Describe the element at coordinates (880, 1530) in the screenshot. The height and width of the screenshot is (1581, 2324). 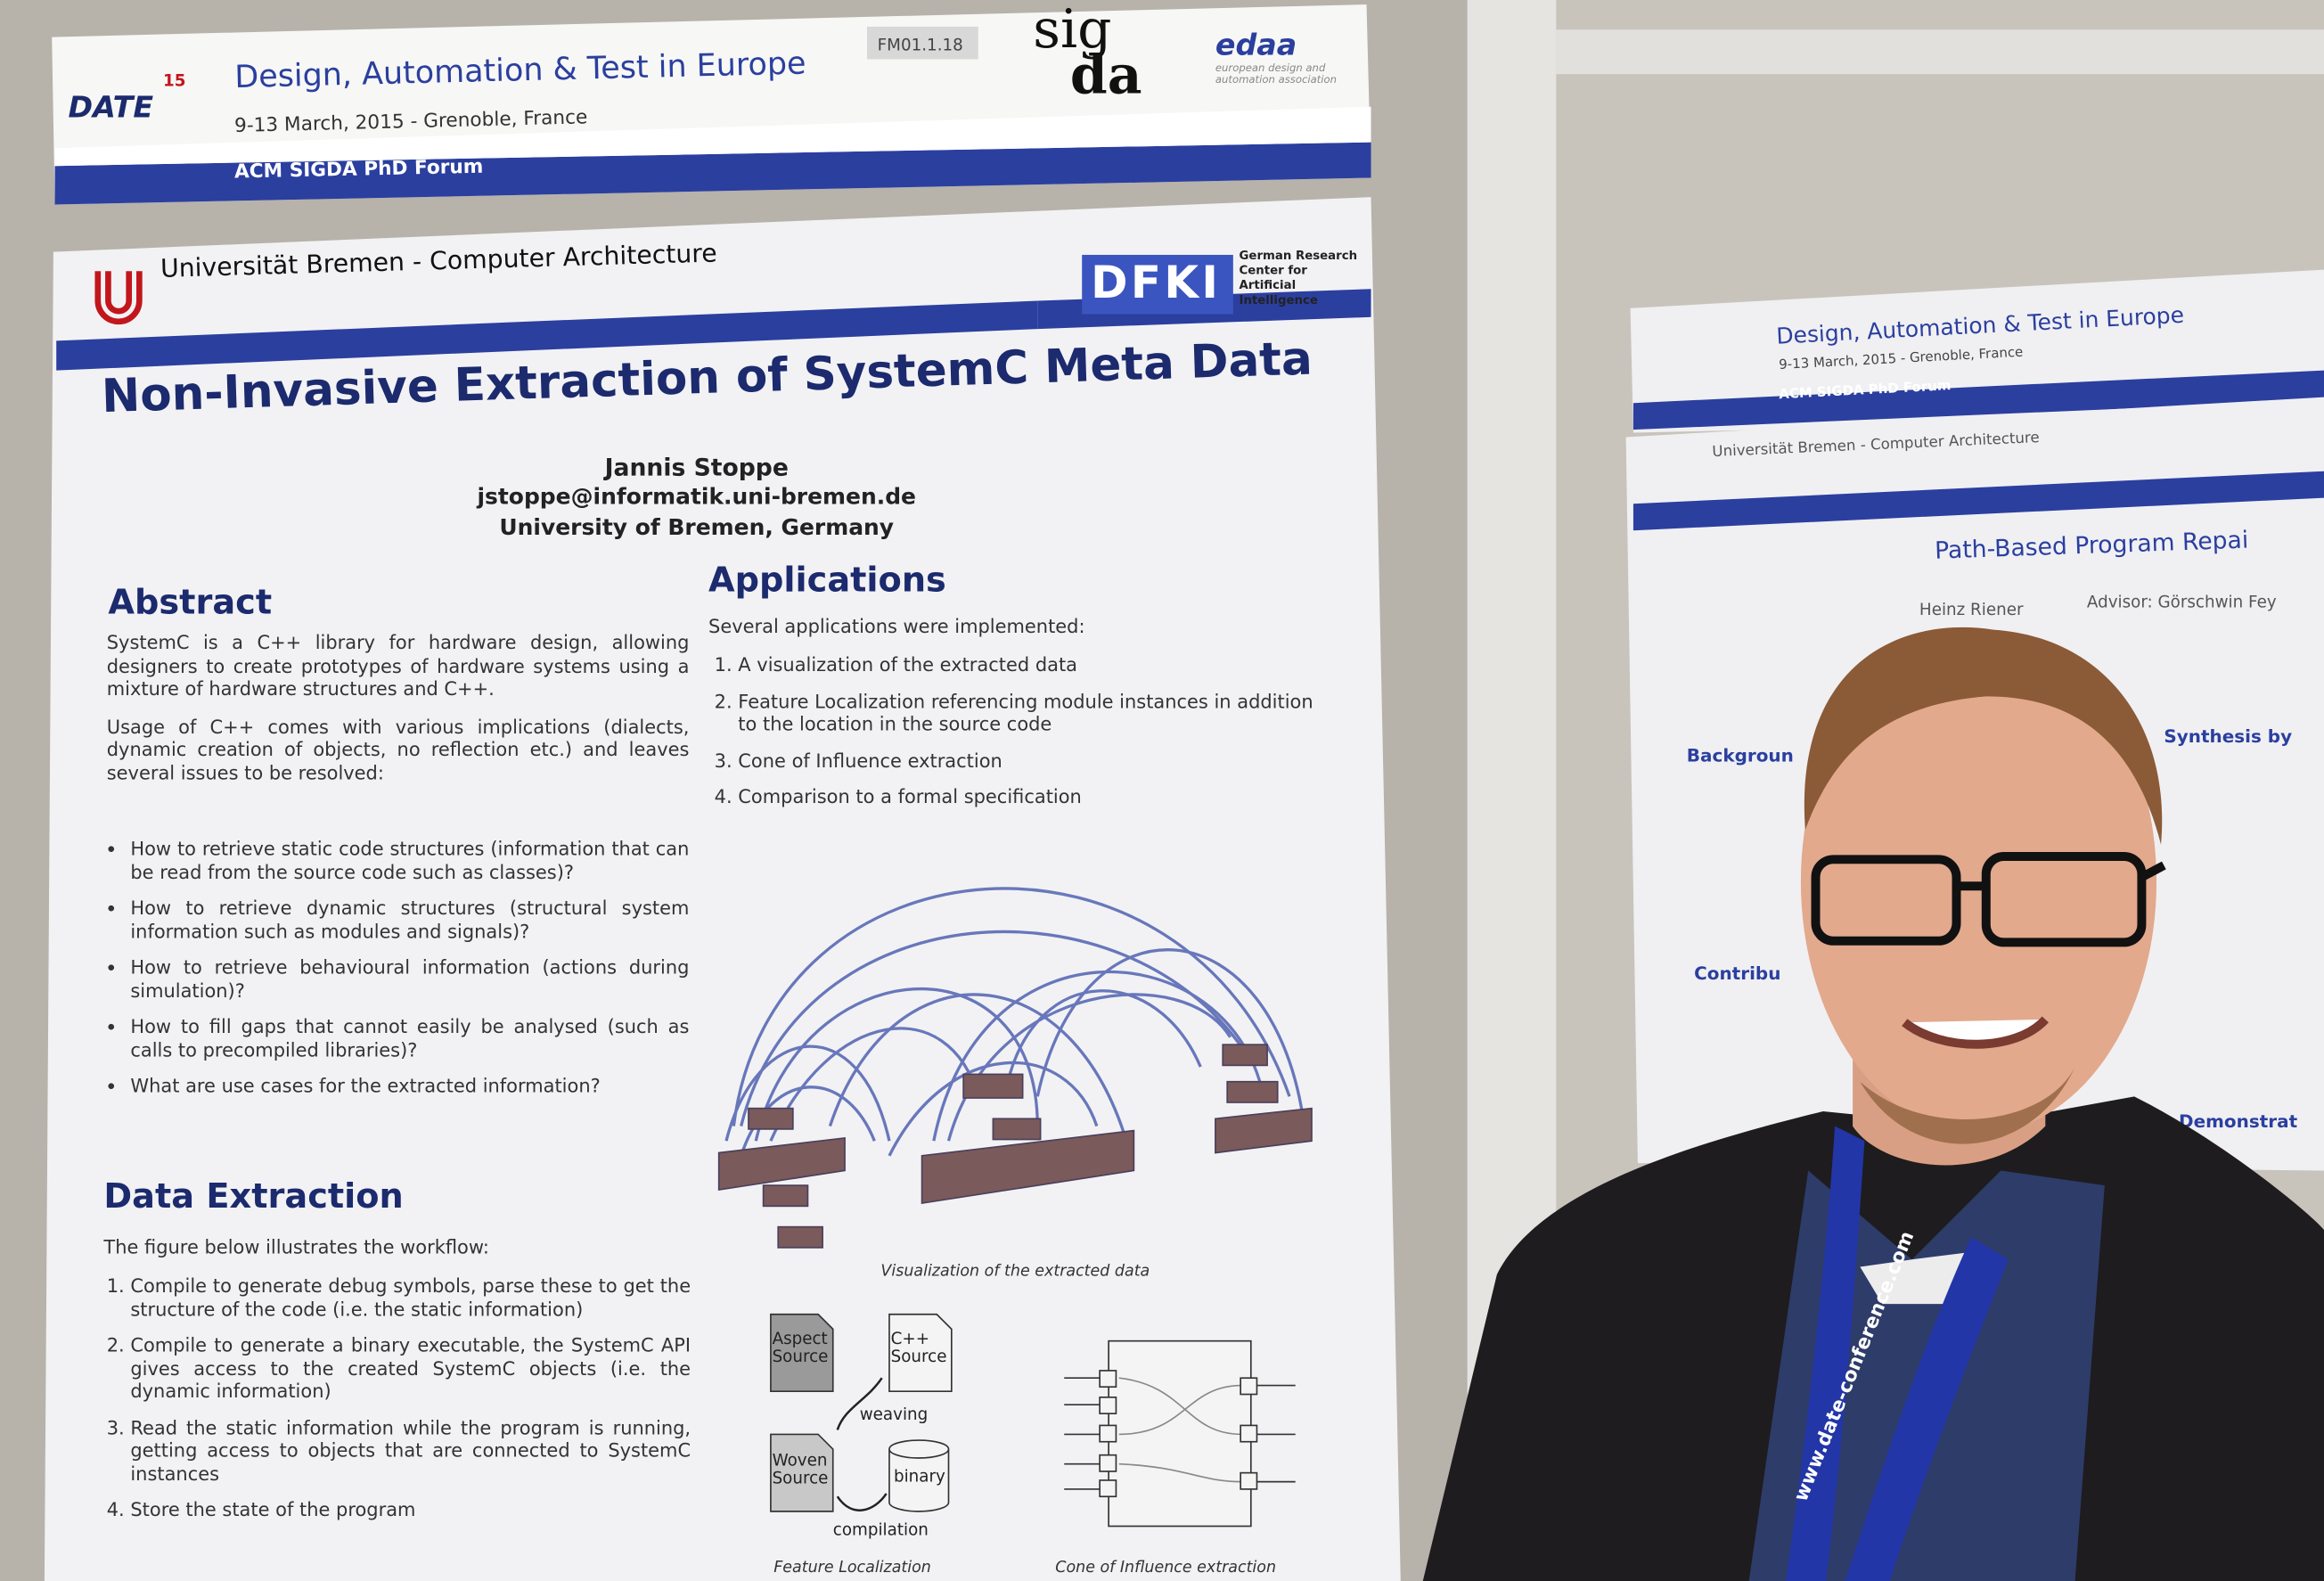
I see `compilation: compilation` at that location.